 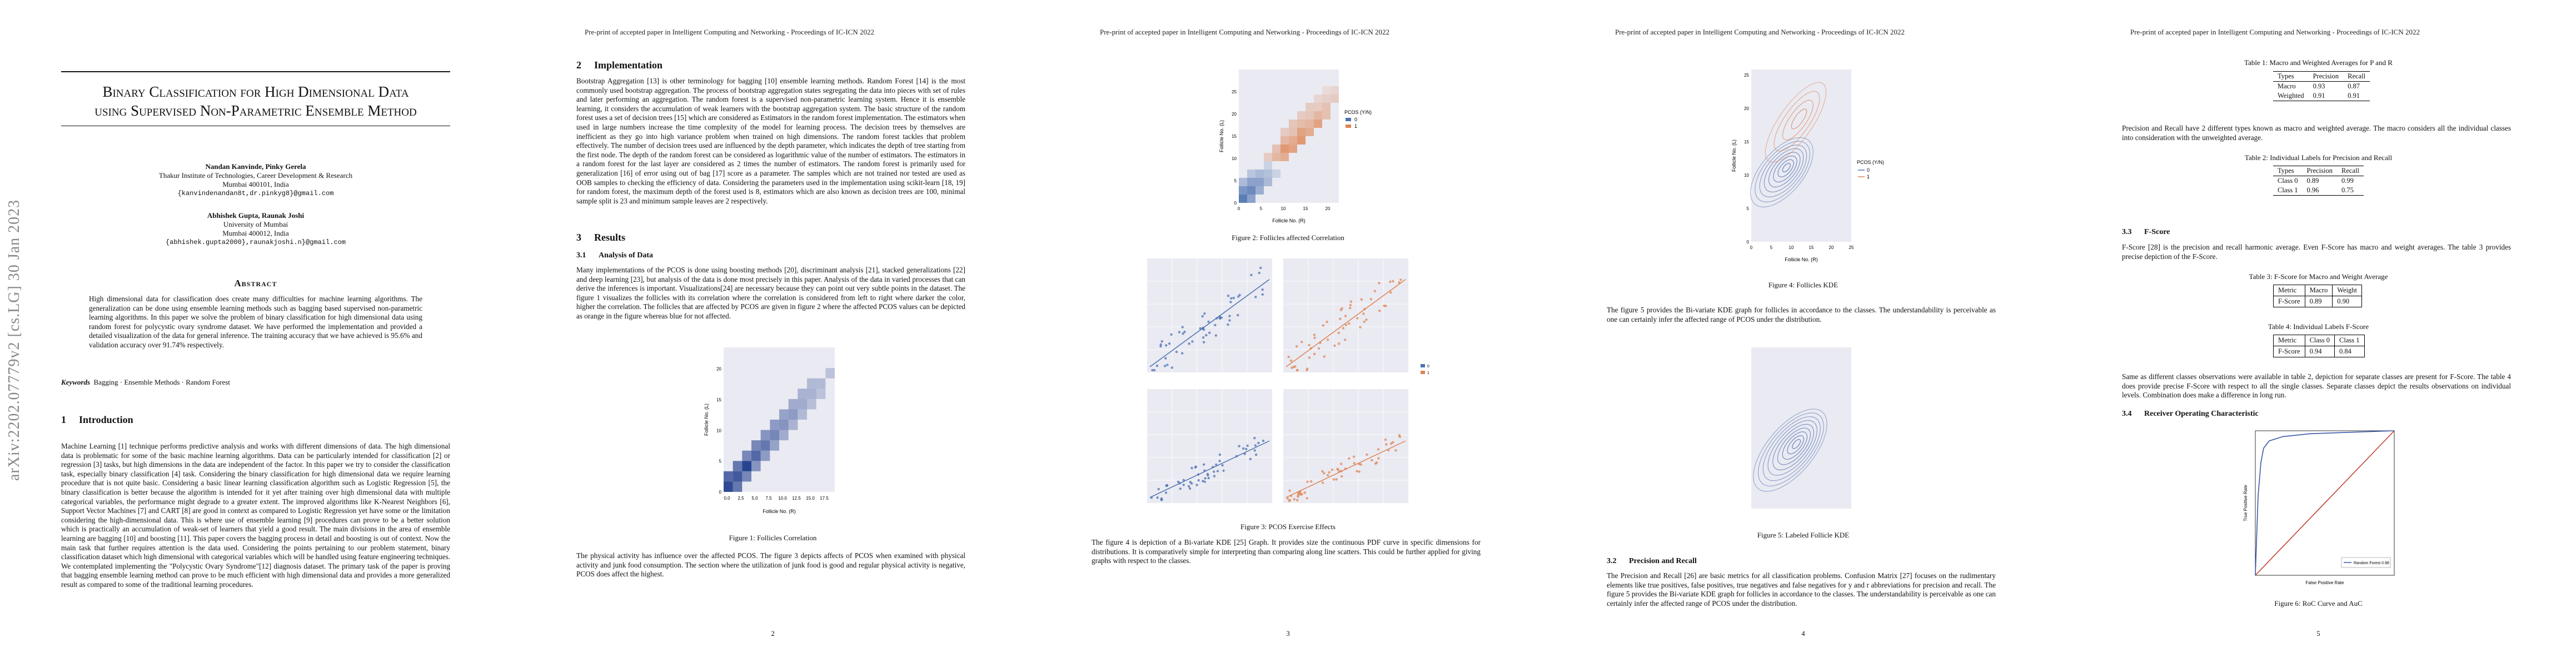 I want to click on subsection-number: 3.2, so click(x=1612, y=561).